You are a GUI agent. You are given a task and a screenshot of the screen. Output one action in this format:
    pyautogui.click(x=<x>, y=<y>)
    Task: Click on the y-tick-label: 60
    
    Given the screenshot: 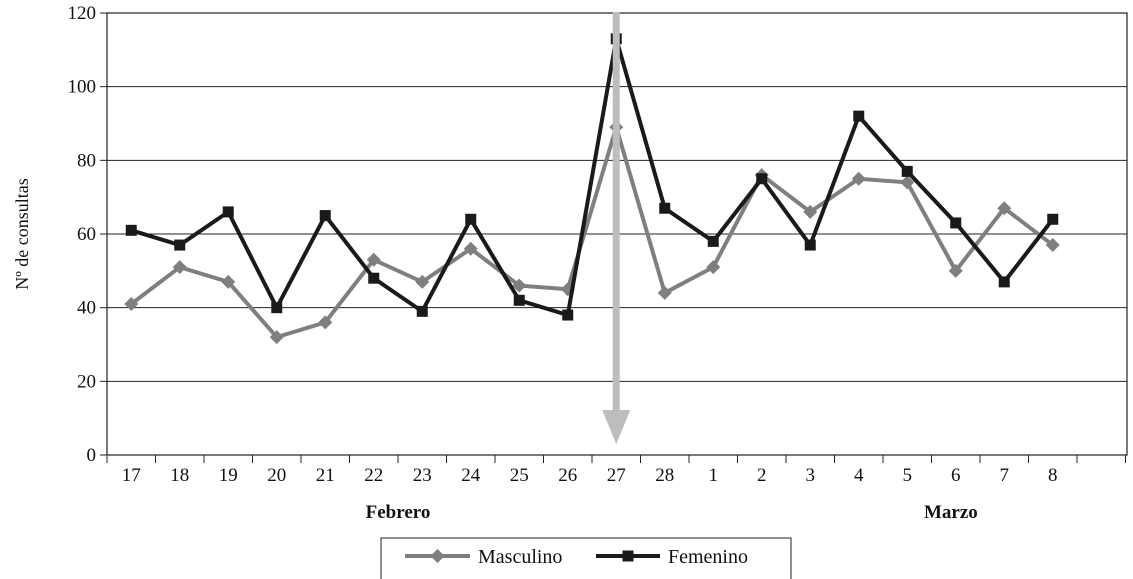 What is the action you would take?
    pyautogui.click(x=86, y=234)
    